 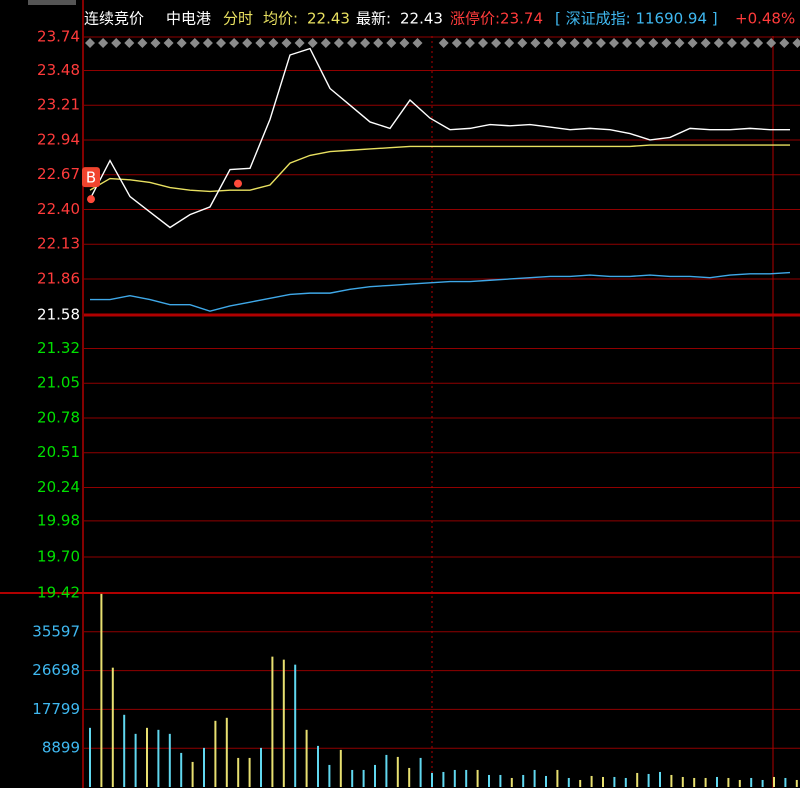 I want to click on limit-up: 涨停价:23.74, so click(x=496, y=19).